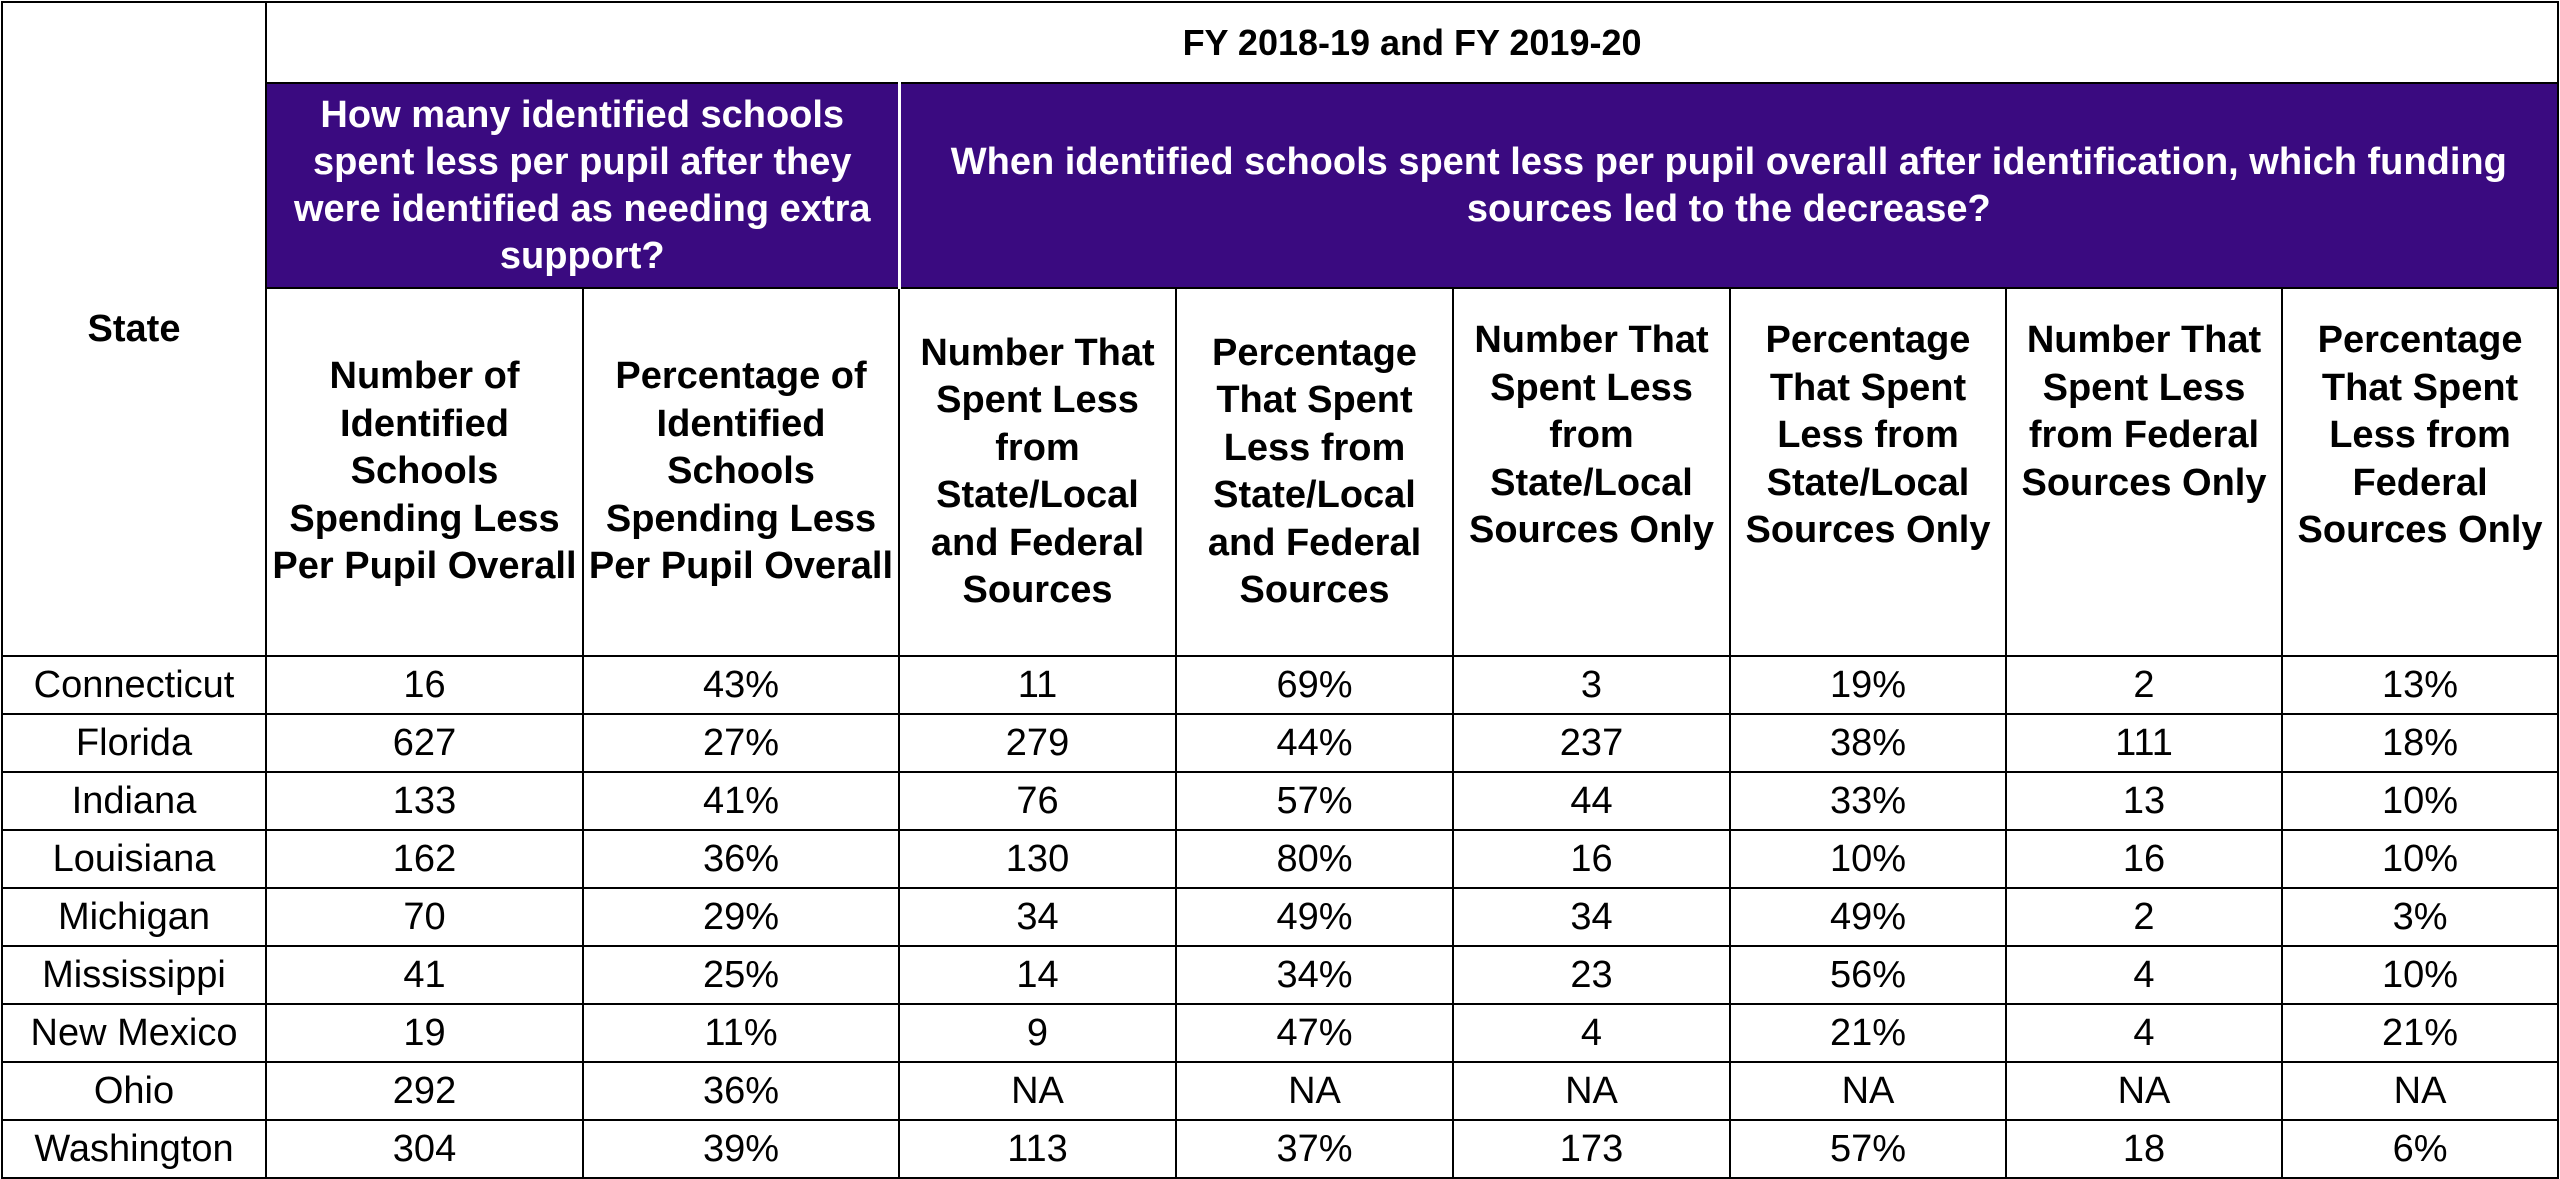 The height and width of the screenshot is (1179, 2560). Describe the element at coordinates (424, 743) in the screenshot. I see `table-cell: 627` at that location.